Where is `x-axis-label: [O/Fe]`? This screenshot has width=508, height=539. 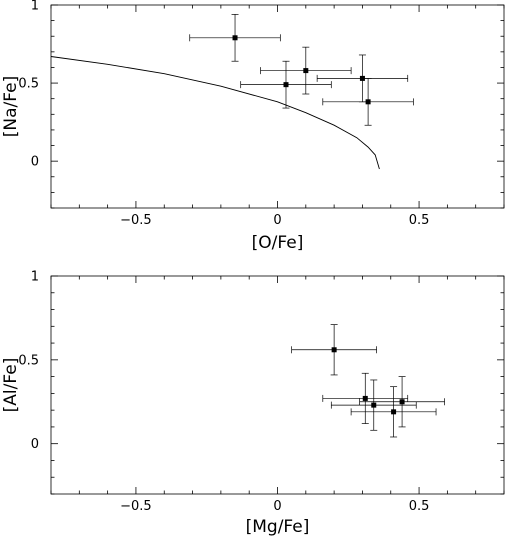
x-axis-label: [O/Fe] is located at coordinates (278, 243).